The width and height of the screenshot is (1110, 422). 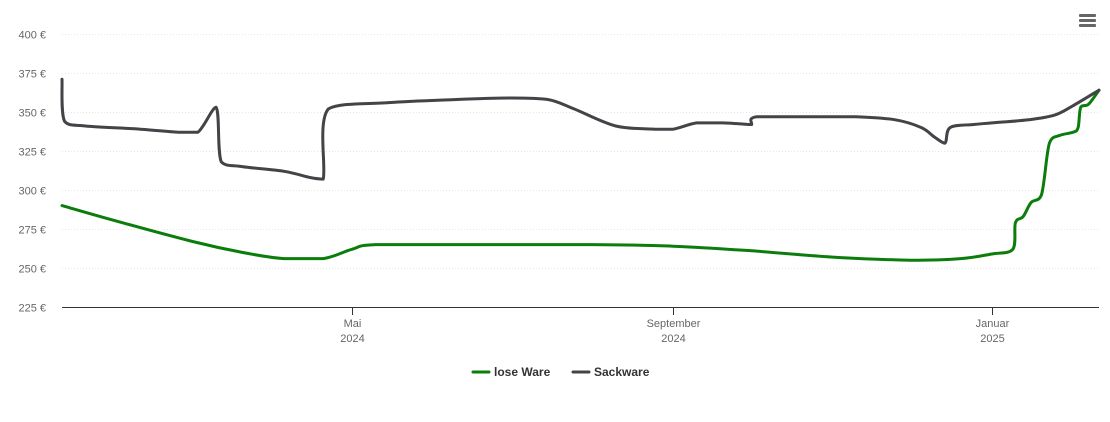 I want to click on y-tick-label: 250 €, so click(x=32, y=270).